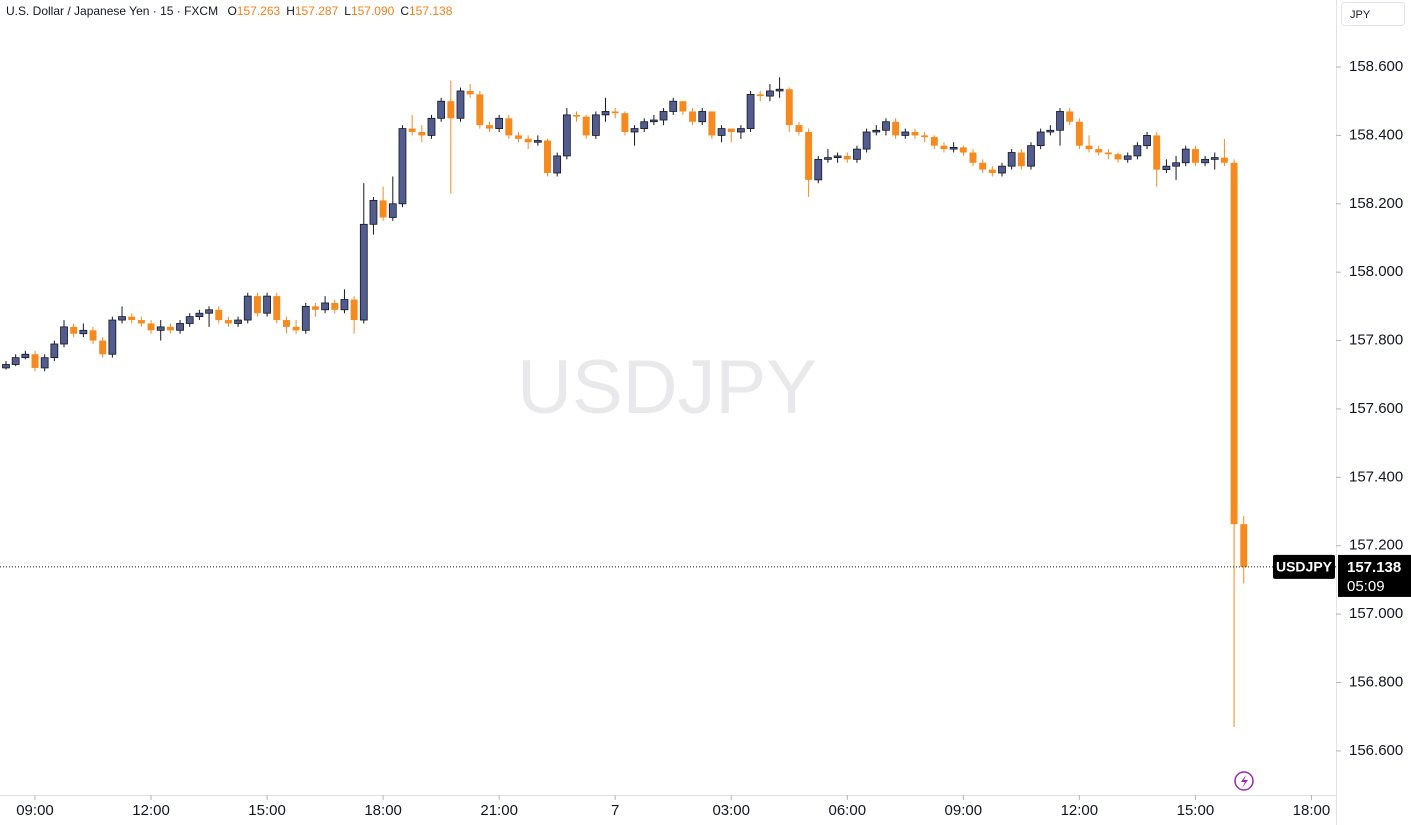 The height and width of the screenshot is (825, 1411). Describe the element at coordinates (1376, 203) in the screenshot. I see `y-tick-label: 158.200` at that location.